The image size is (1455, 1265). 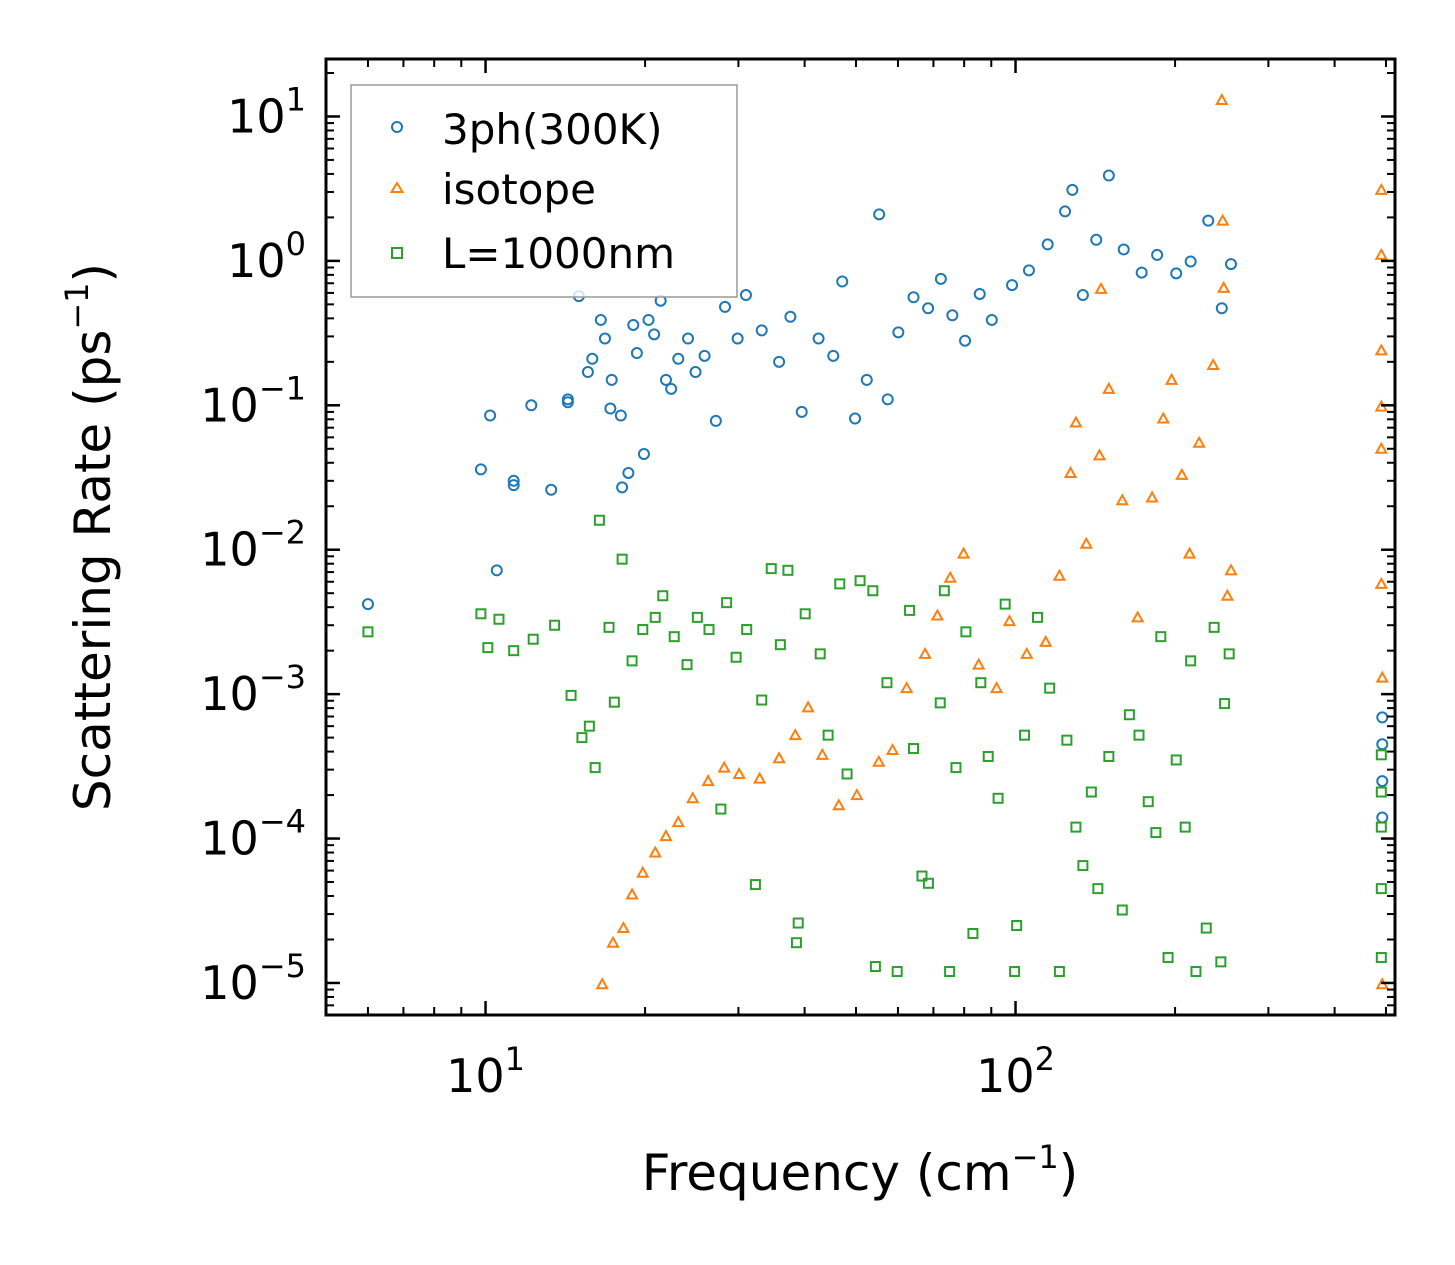 I want to click on y-tick-label: 10⁻⁴, so click(x=253, y=834).